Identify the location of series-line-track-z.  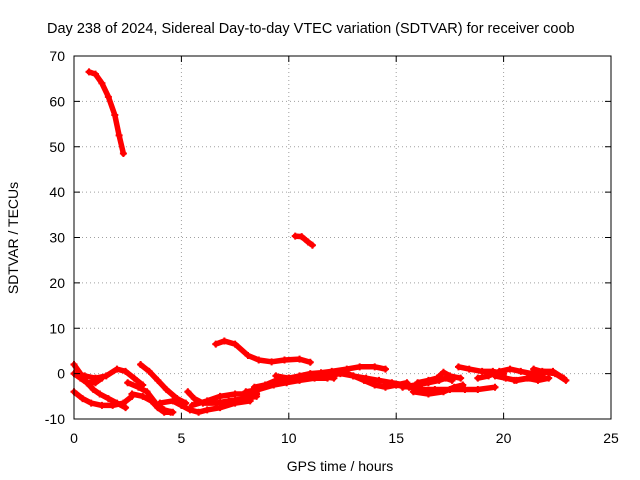
(549, 375).